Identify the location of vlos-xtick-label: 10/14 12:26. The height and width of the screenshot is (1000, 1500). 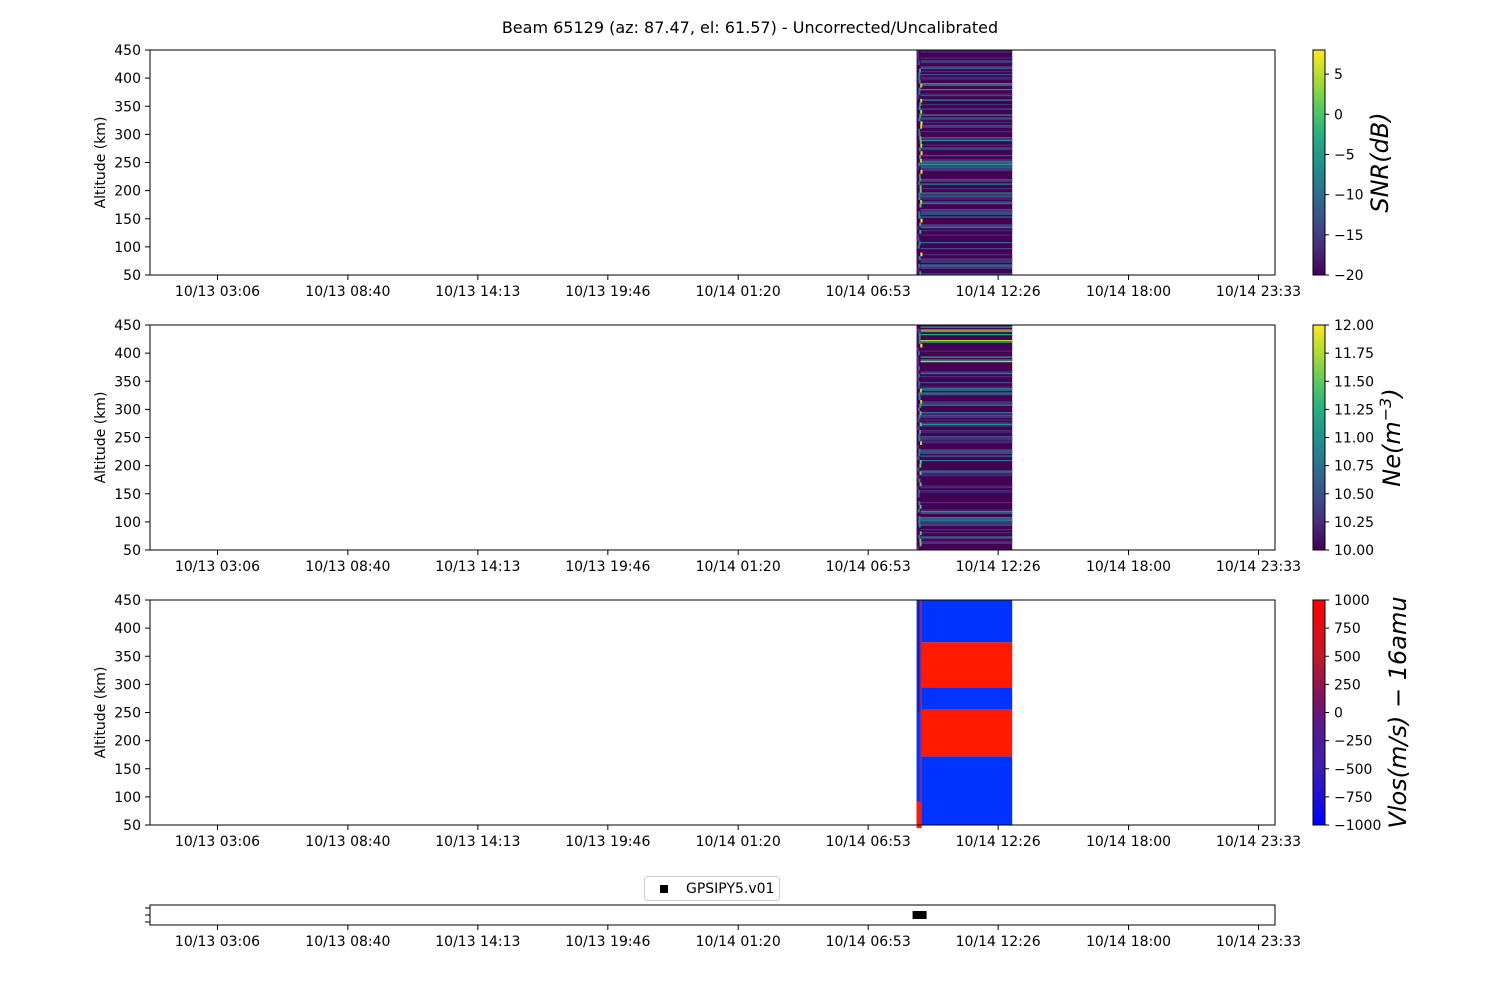
(998, 842).